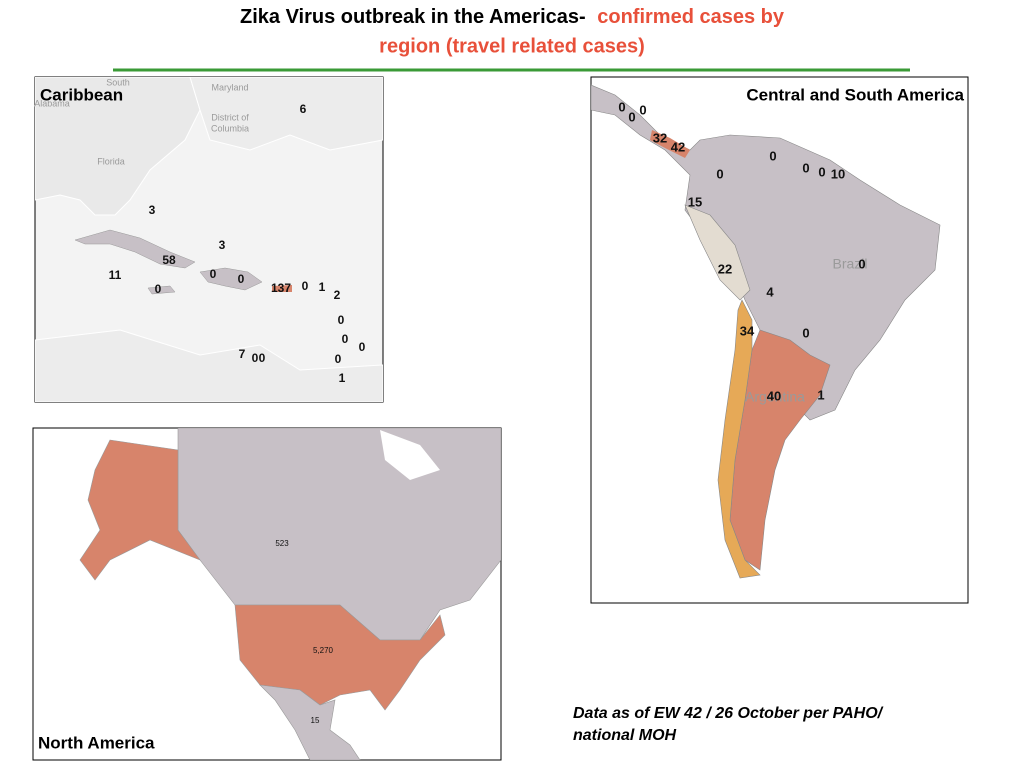 Image resolution: width=1024 pixels, height=768 pixels. I want to click on puerto-rico, so click(282, 288).